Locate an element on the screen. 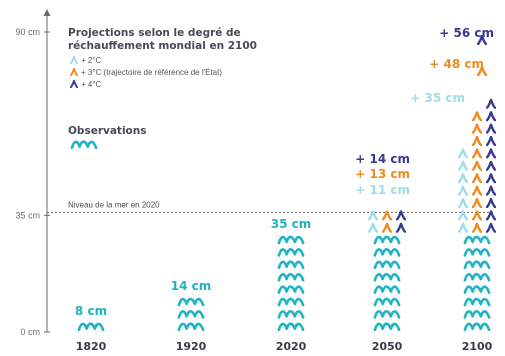  legend-item-label: + 2°C is located at coordinates (91, 60).